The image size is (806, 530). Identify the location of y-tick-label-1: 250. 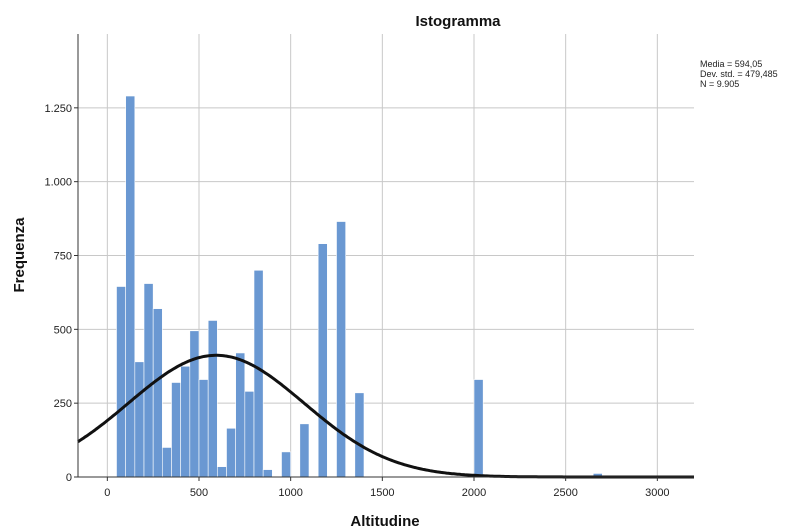
(63, 404).